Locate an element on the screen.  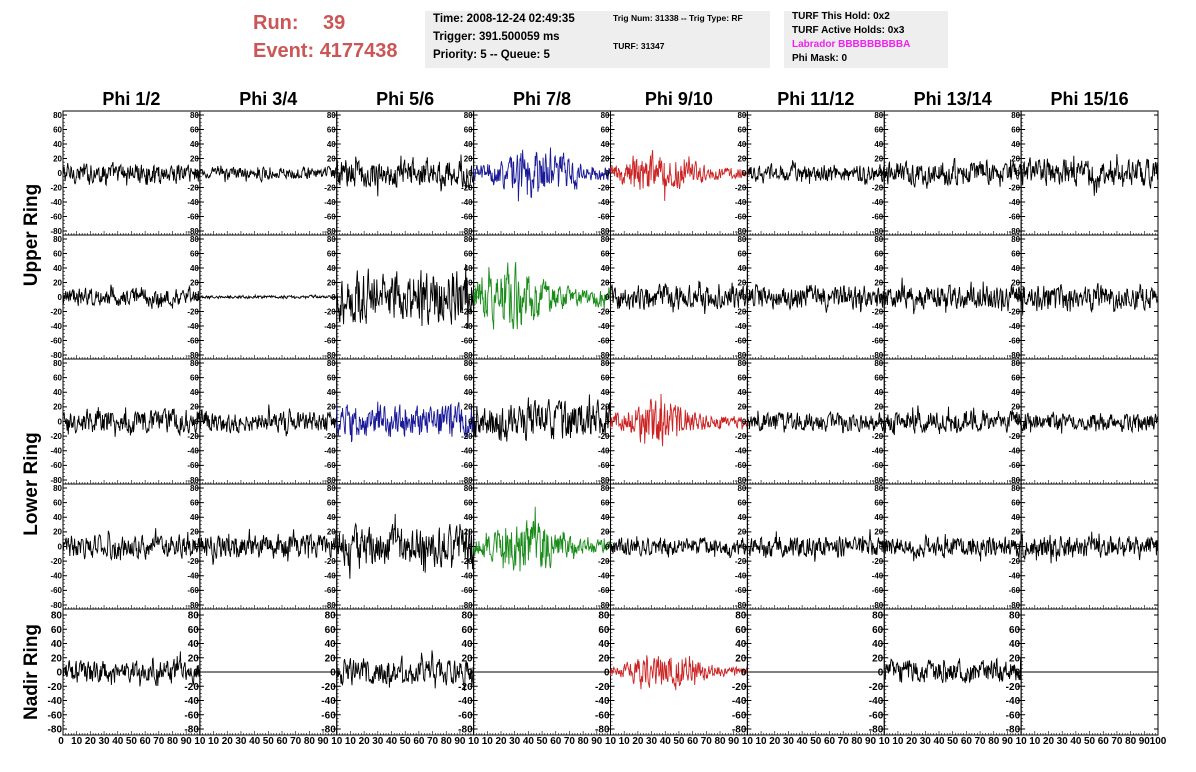
x-tick-label: 30 is located at coordinates (378, 741).